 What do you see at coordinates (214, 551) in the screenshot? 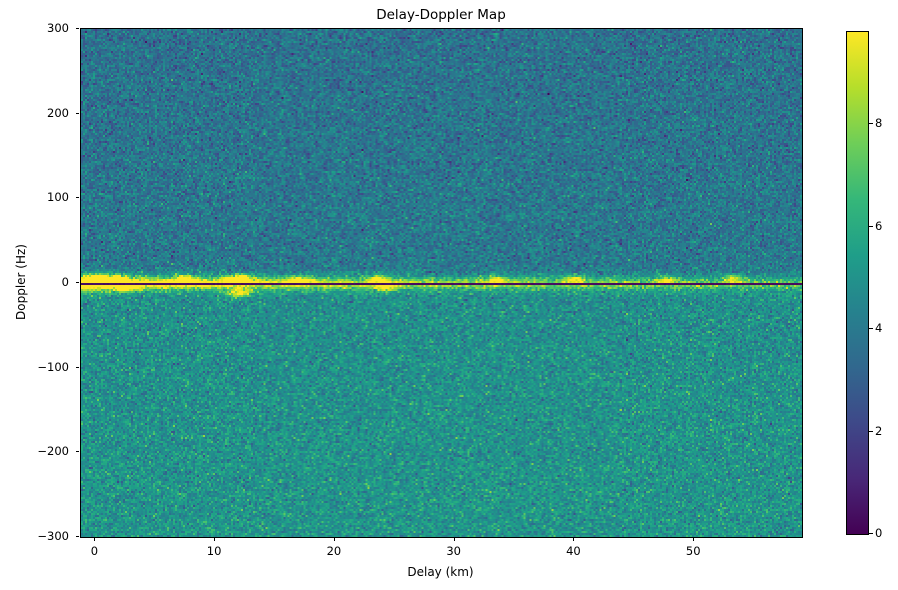
I see `x-tick-label: 10` at bounding box center [214, 551].